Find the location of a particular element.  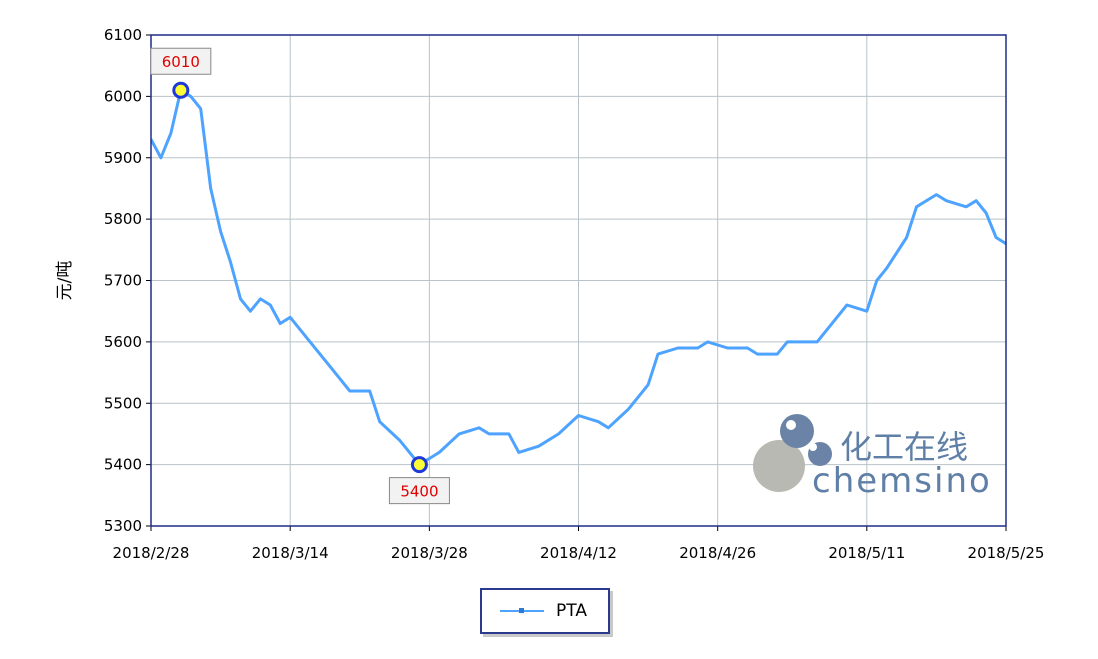

annotation-label: 5400 is located at coordinates (419, 492).